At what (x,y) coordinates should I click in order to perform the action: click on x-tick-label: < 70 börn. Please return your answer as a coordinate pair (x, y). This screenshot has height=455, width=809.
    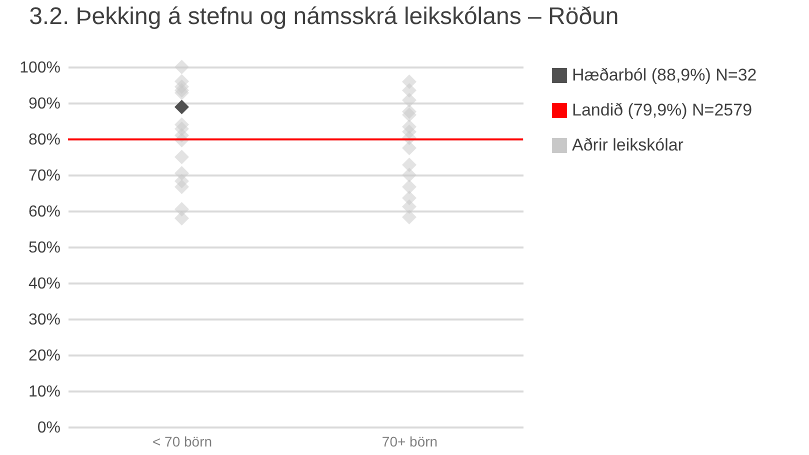
    Looking at the image, I should click on (182, 442).